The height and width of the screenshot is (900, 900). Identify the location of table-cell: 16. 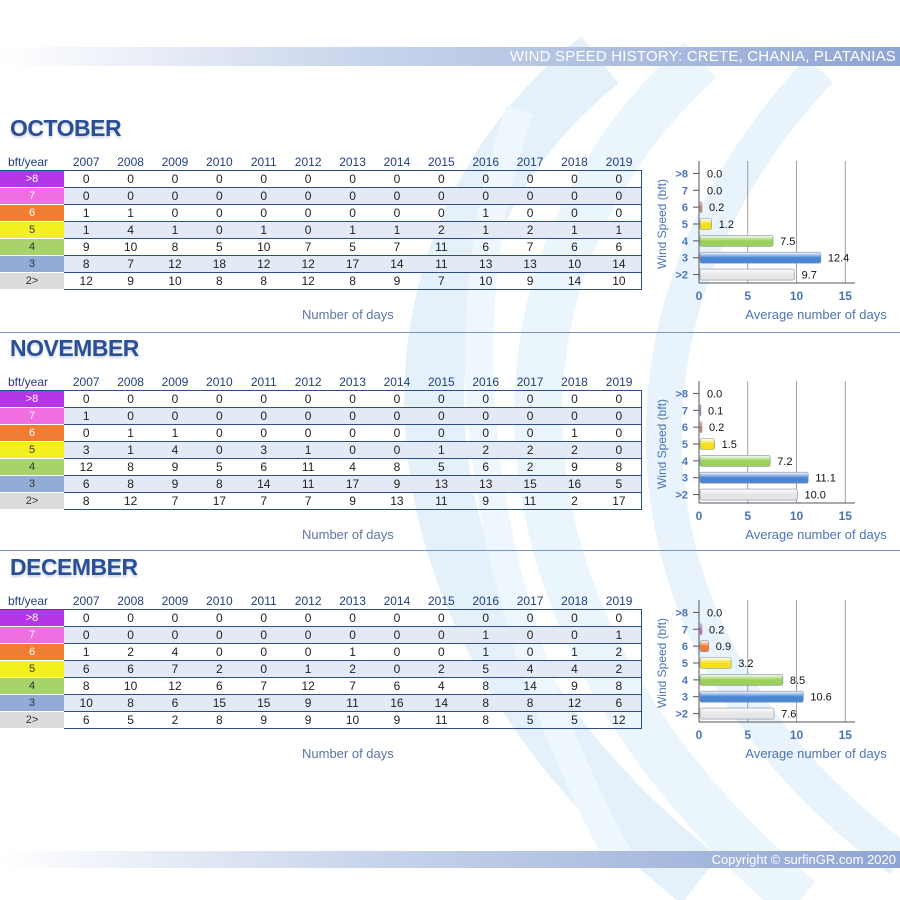
(574, 484).